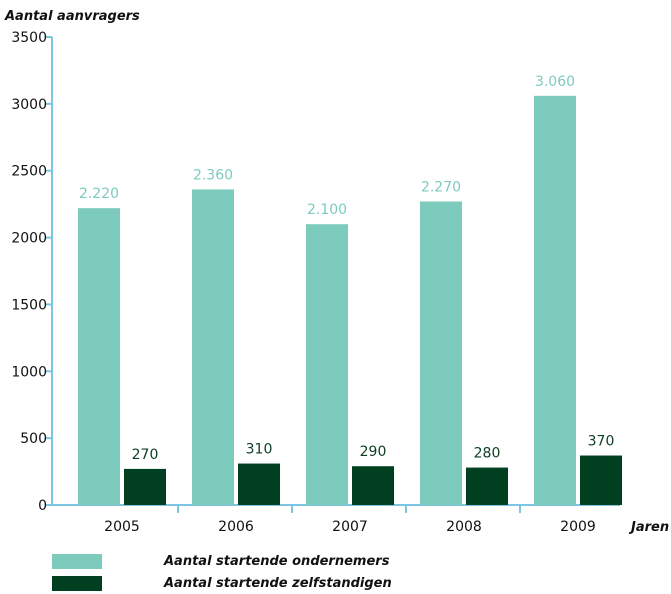  What do you see at coordinates (578, 527) in the screenshot?
I see `x-tick-label: 2009` at bounding box center [578, 527].